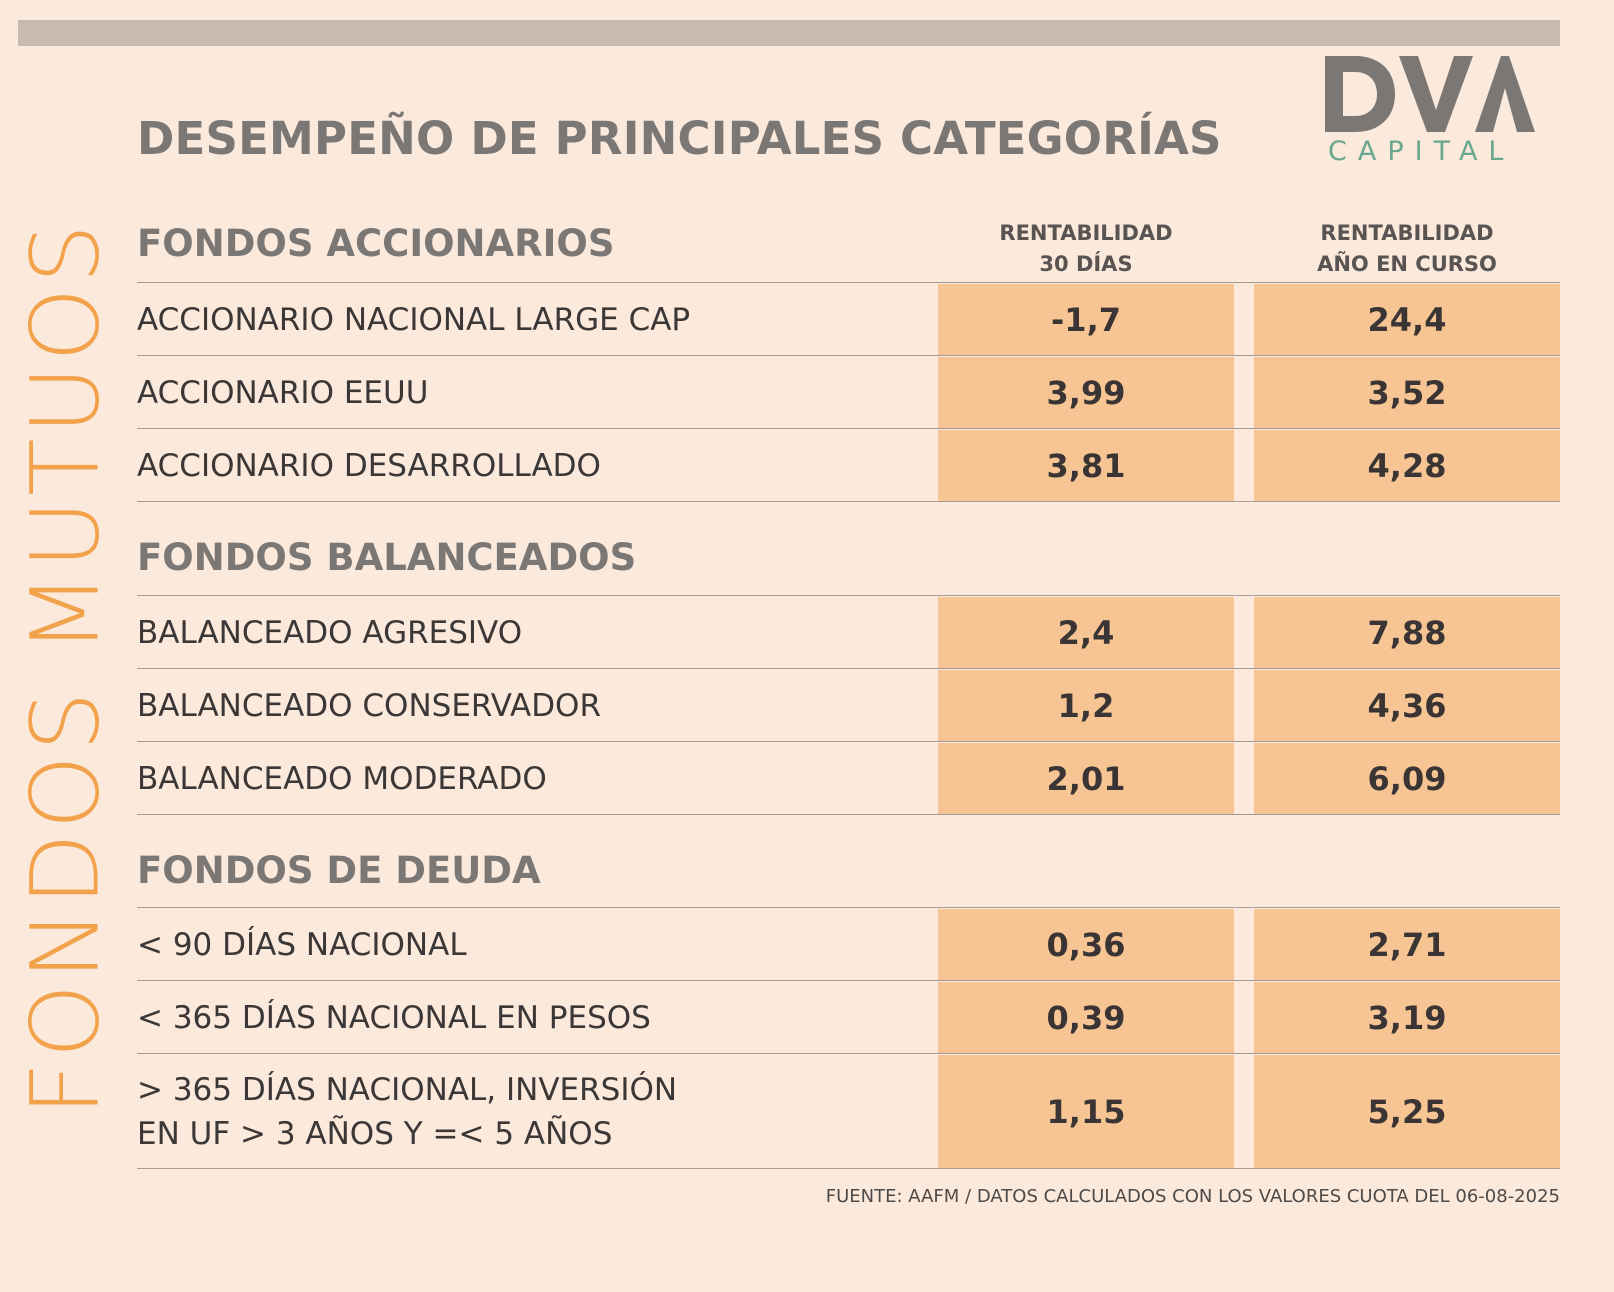  I want to click on value-30-dias: 1,2, so click(1086, 705).